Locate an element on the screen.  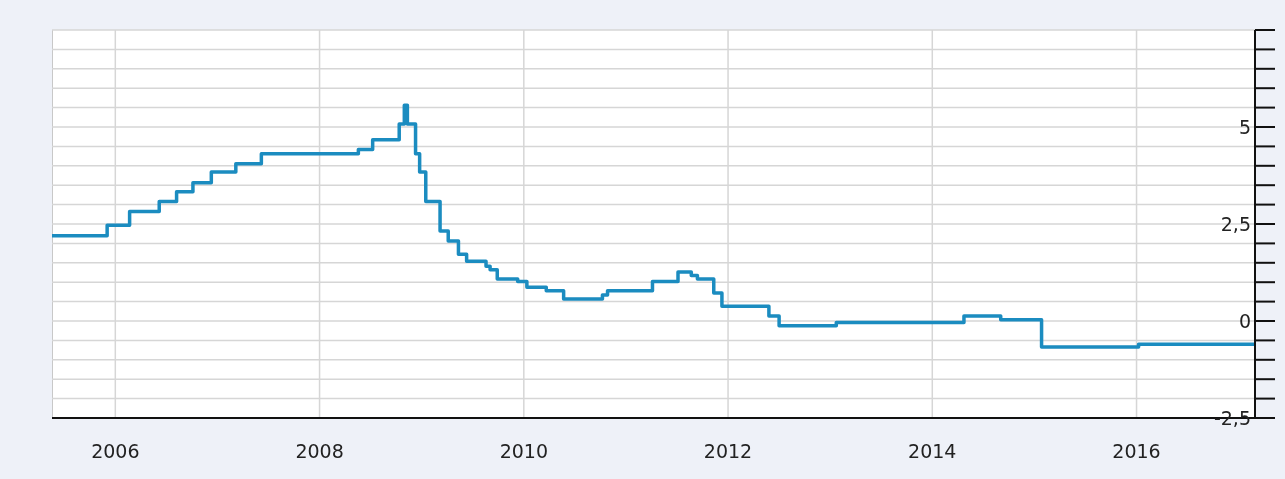
y-tick-label: 5 is located at coordinates (1244, 127).